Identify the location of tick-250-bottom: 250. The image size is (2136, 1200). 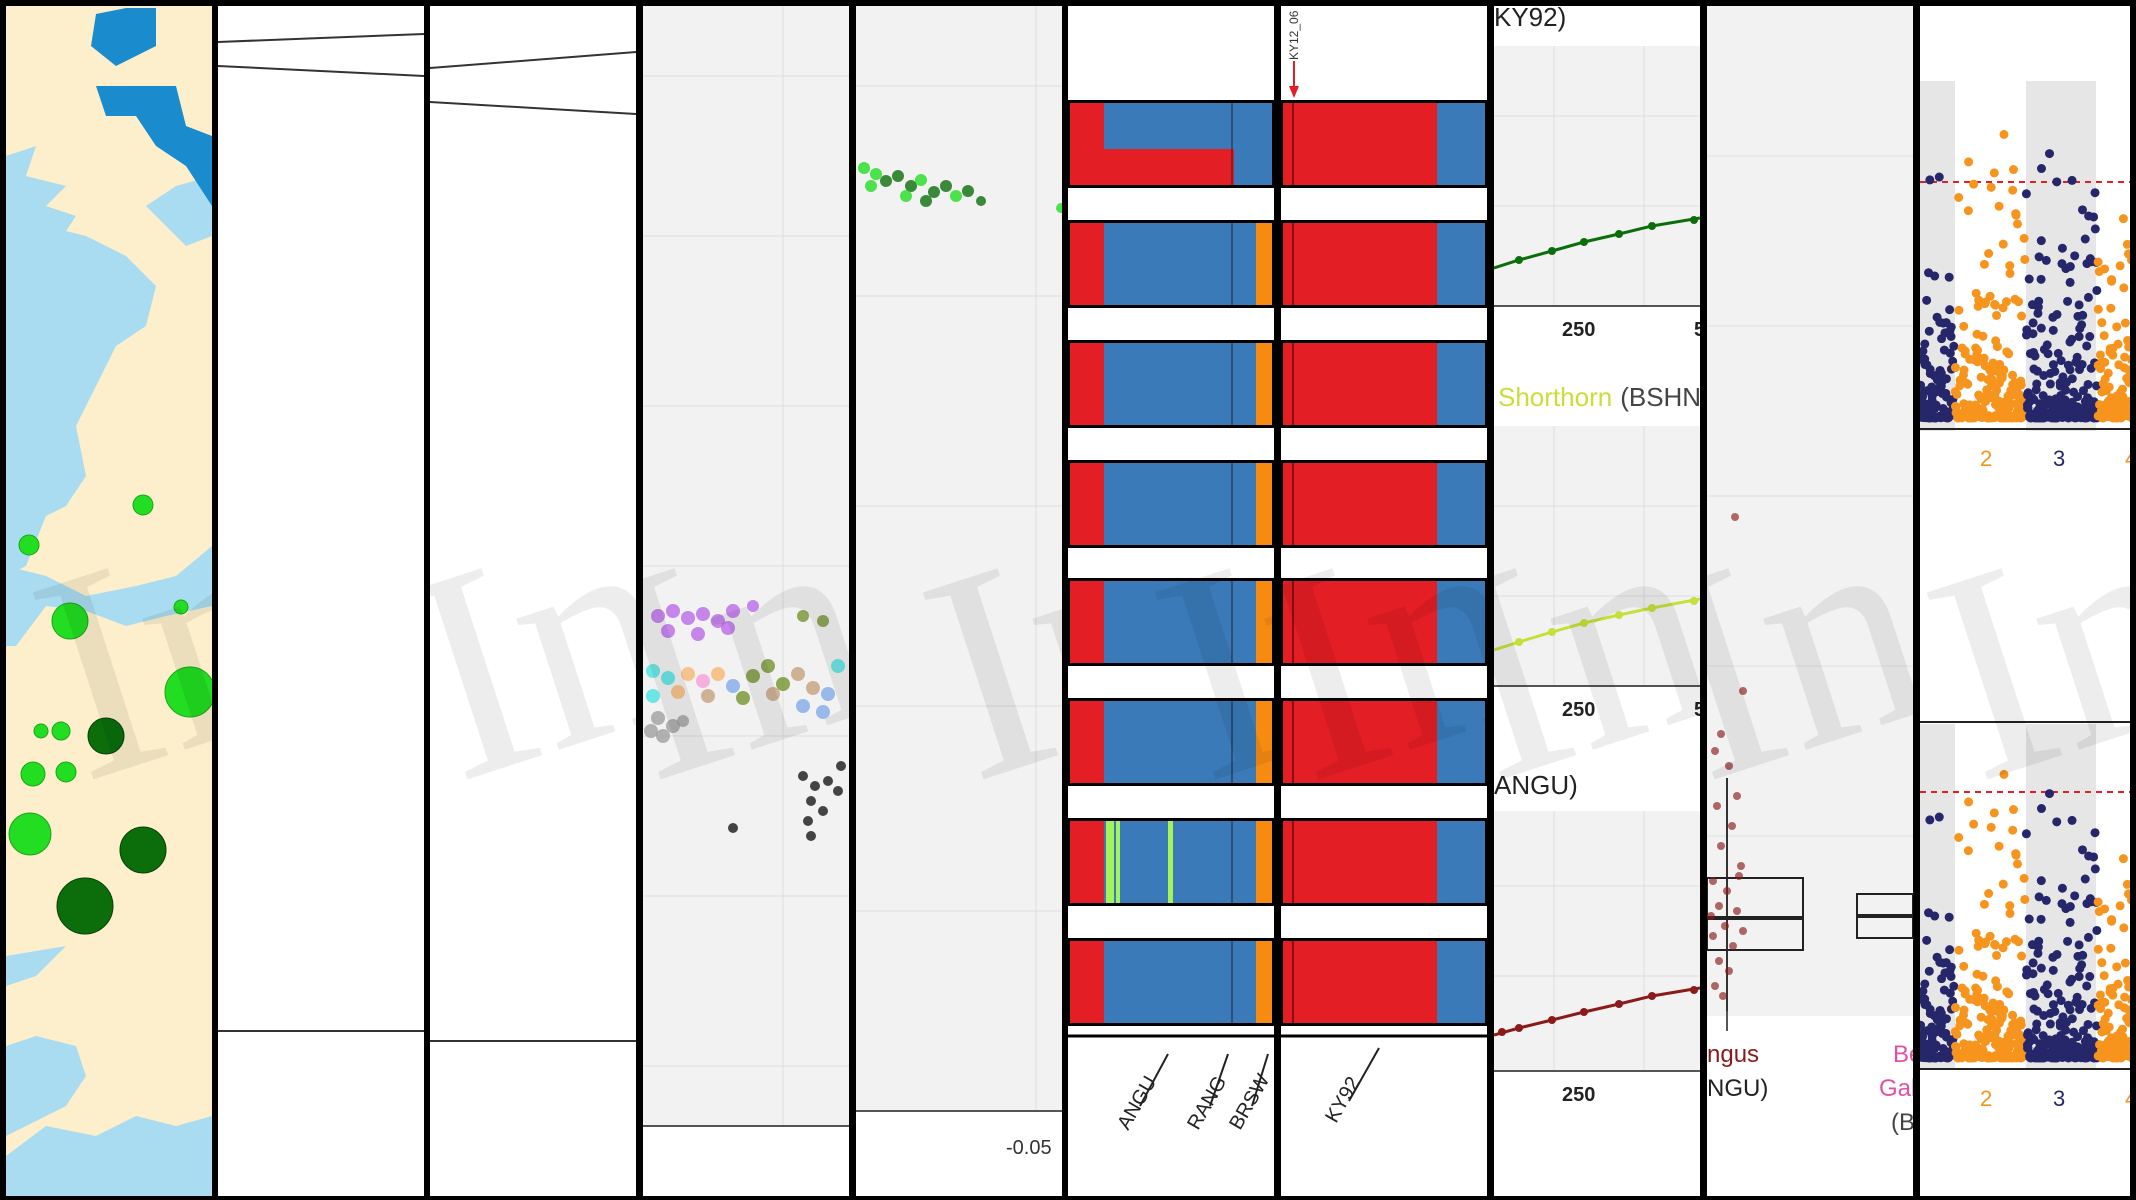
(1578, 1095).